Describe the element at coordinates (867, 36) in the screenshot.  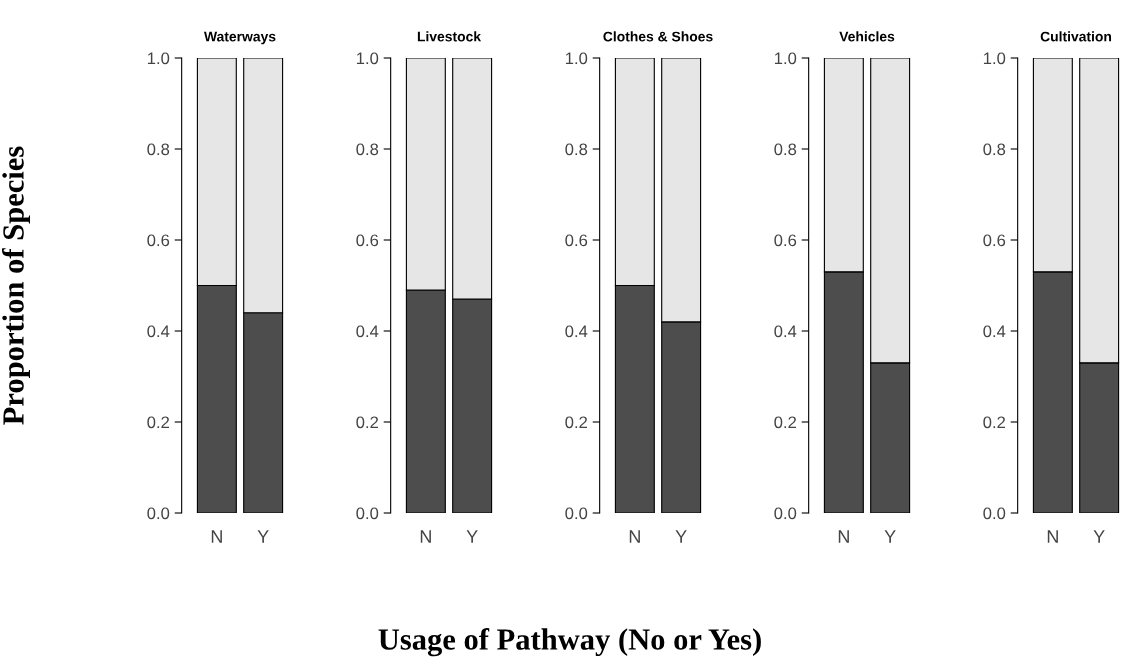
I see `chart-title: Vehicles` at that location.